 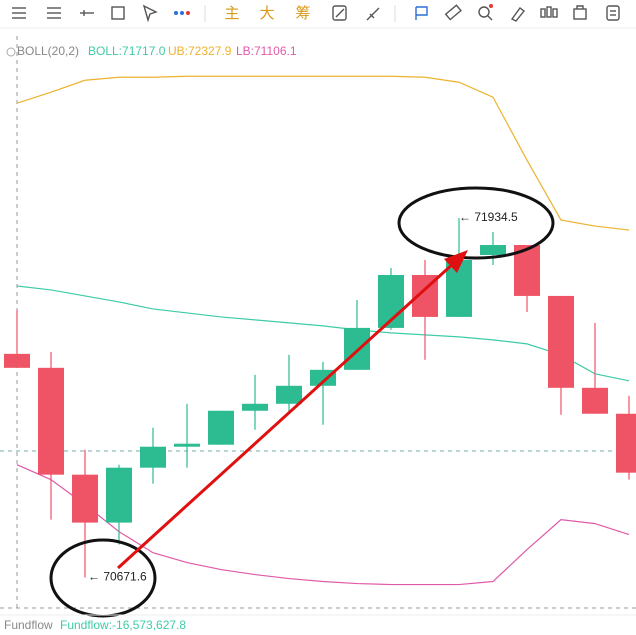 What do you see at coordinates (117, 577) in the screenshot?
I see `annotation: ← 70671.6` at bounding box center [117, 577].